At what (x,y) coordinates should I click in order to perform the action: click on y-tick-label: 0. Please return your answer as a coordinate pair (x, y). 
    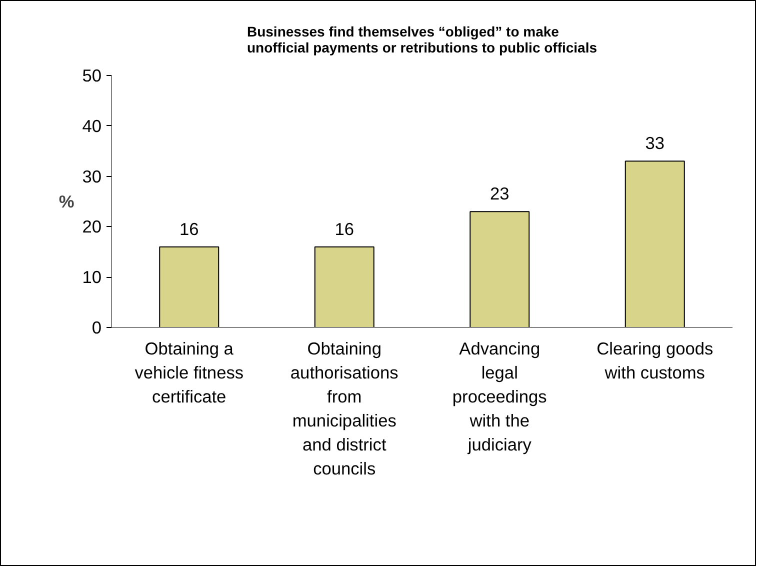
    Looking at the image, I should click on (97, 328).